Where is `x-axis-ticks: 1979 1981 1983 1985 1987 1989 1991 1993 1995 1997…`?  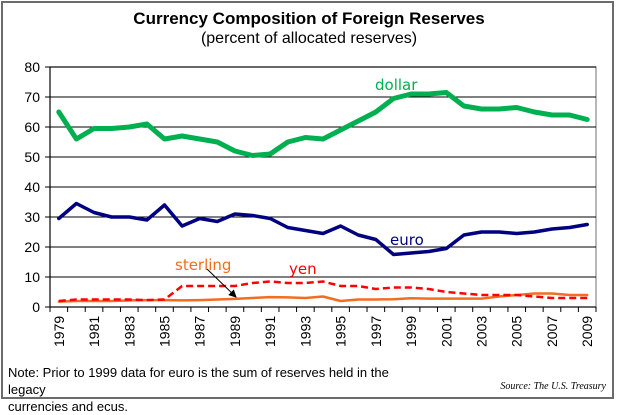
x-axis-ticks: 1979 1981 1983 1985 1987 1989 1991 1993 1995 1997… is located at coordinates (323, 327).